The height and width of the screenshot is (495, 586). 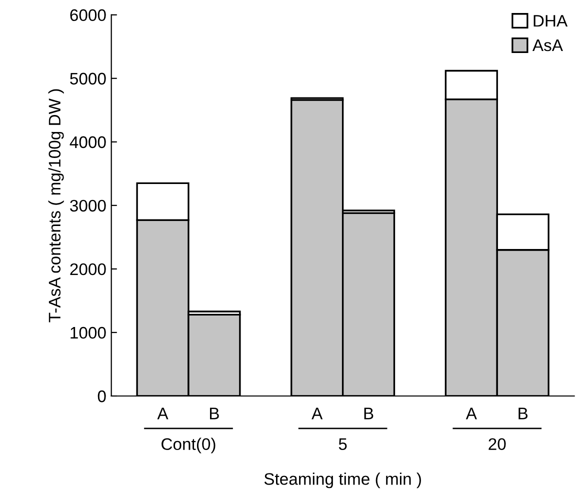 What do you see at coordinates (342, 444) in the screenshot?
I see `text: 5` at bounding box center [342, 444].